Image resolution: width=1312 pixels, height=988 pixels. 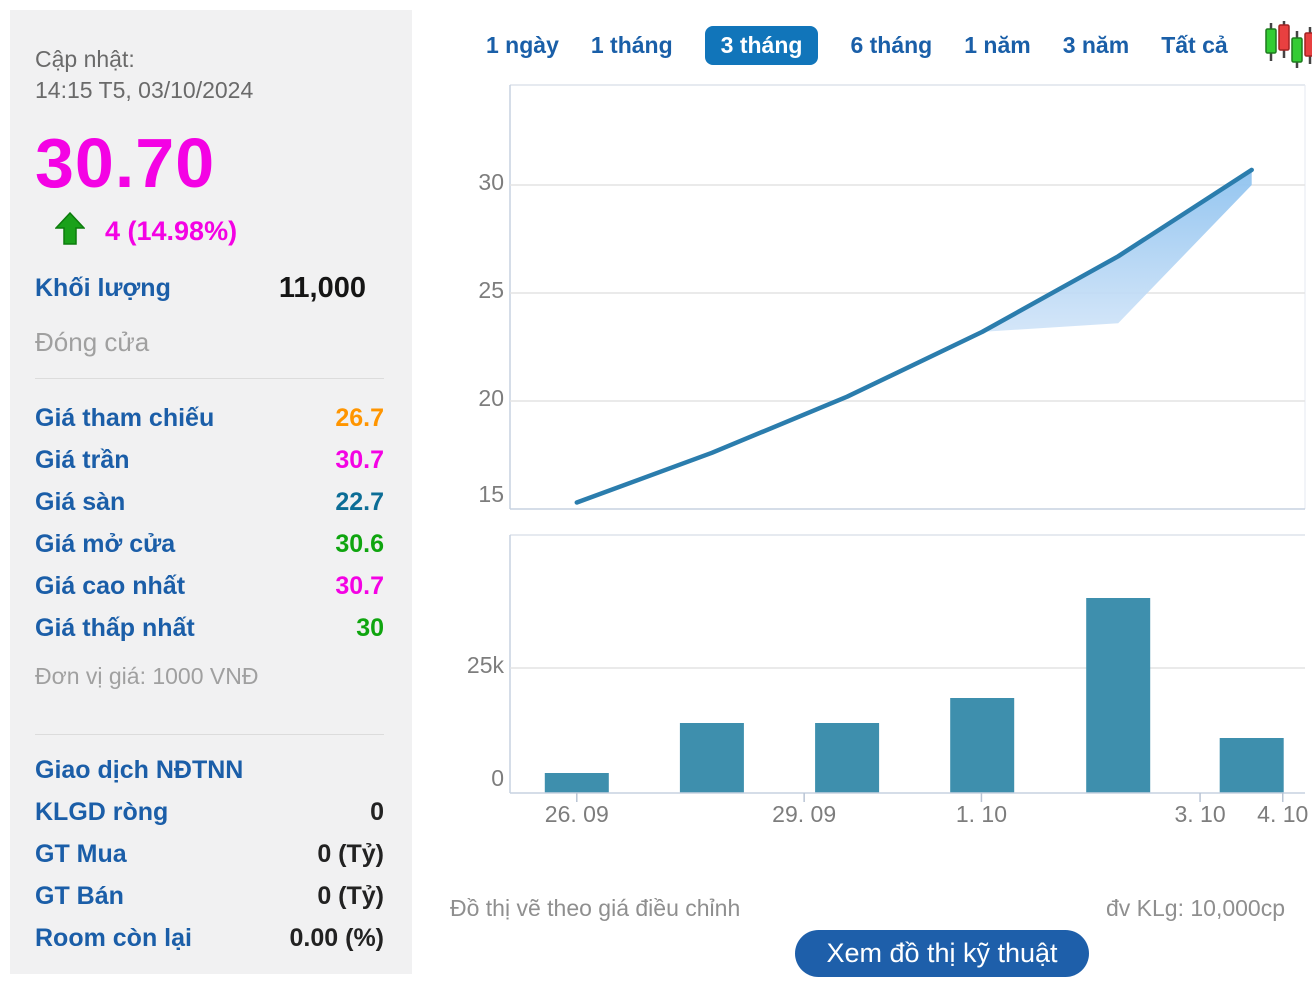 I want to click on price-y-tick-label: 15, so click(x=491, y=494).